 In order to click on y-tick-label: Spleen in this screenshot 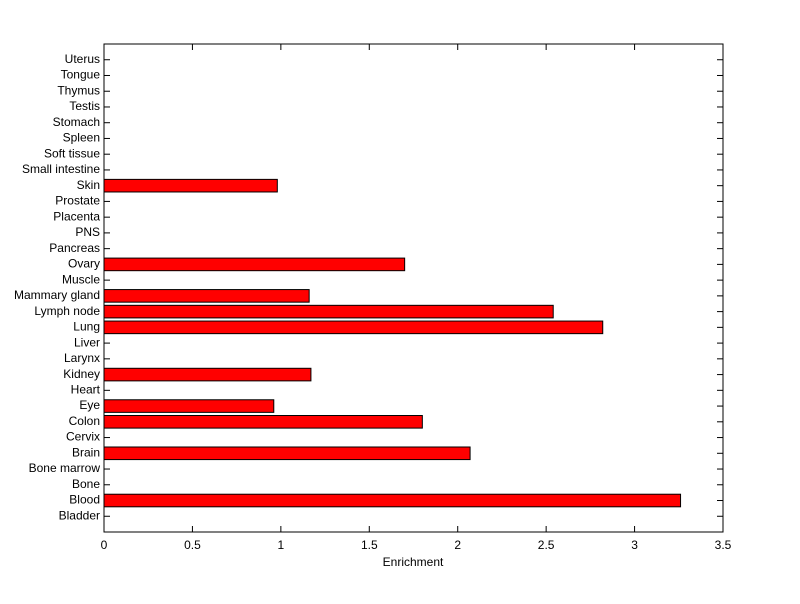, I will do `click(81, 138)`.